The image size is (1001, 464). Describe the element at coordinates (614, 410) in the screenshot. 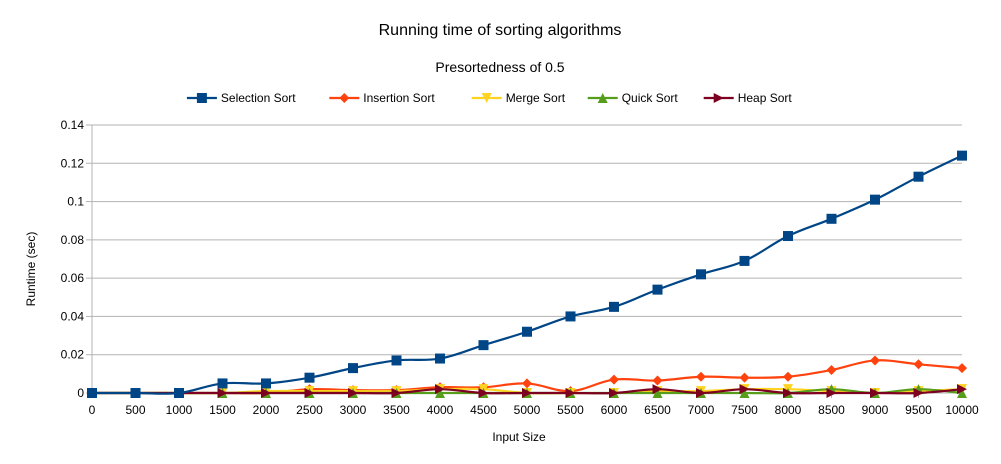

I see `x-tick-label: 6000` at that location.